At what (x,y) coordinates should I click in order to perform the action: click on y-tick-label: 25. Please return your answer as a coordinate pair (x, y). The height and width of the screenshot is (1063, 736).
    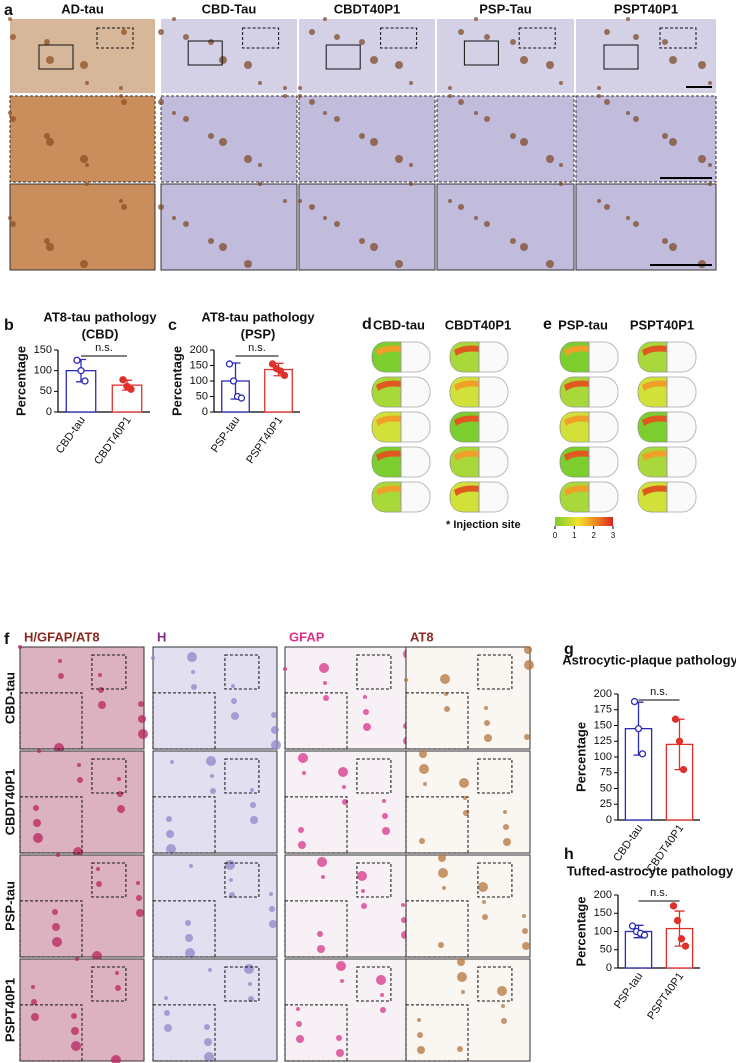
    Looking at the image, I should click on (606, 804).